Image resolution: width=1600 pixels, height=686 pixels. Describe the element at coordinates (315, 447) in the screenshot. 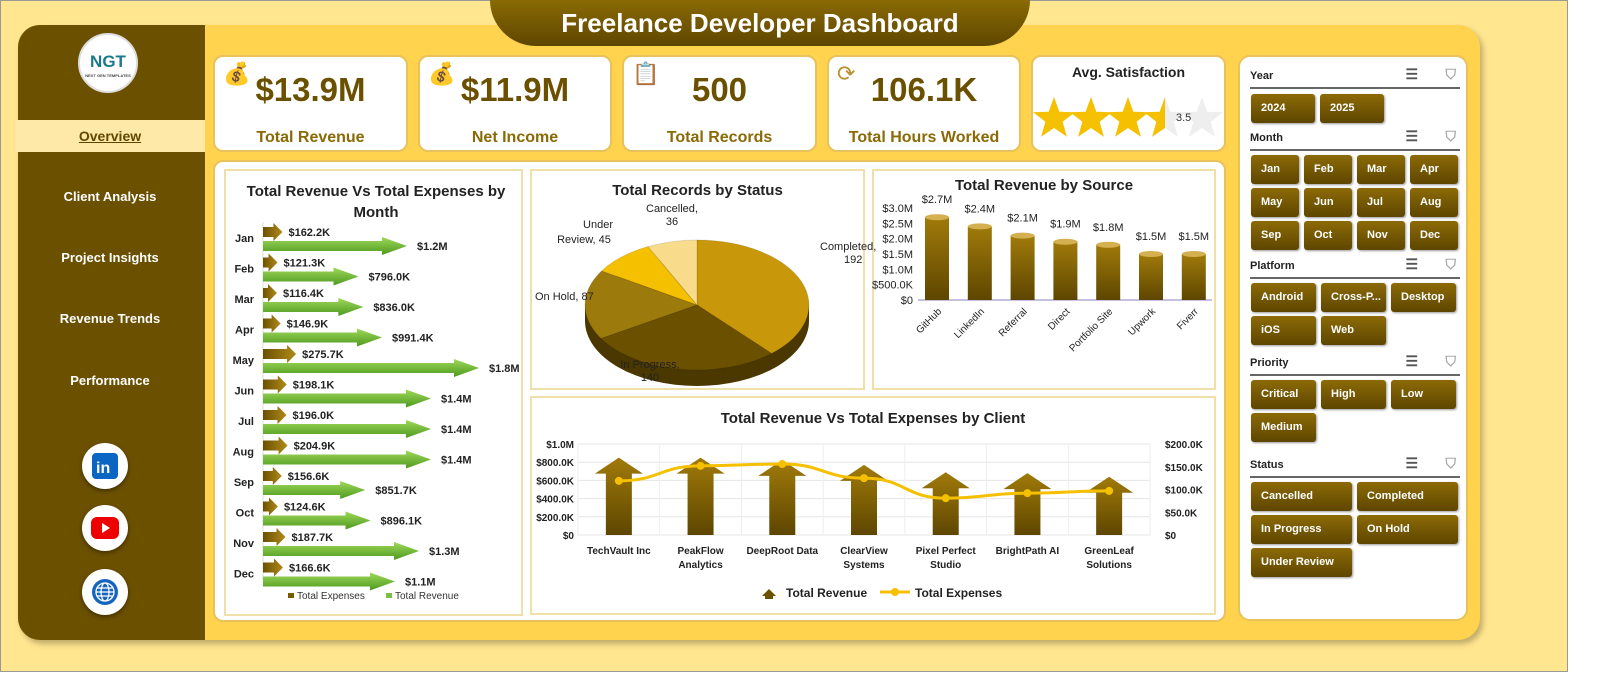

I see `expense-data-label: $204.9K` at that location.